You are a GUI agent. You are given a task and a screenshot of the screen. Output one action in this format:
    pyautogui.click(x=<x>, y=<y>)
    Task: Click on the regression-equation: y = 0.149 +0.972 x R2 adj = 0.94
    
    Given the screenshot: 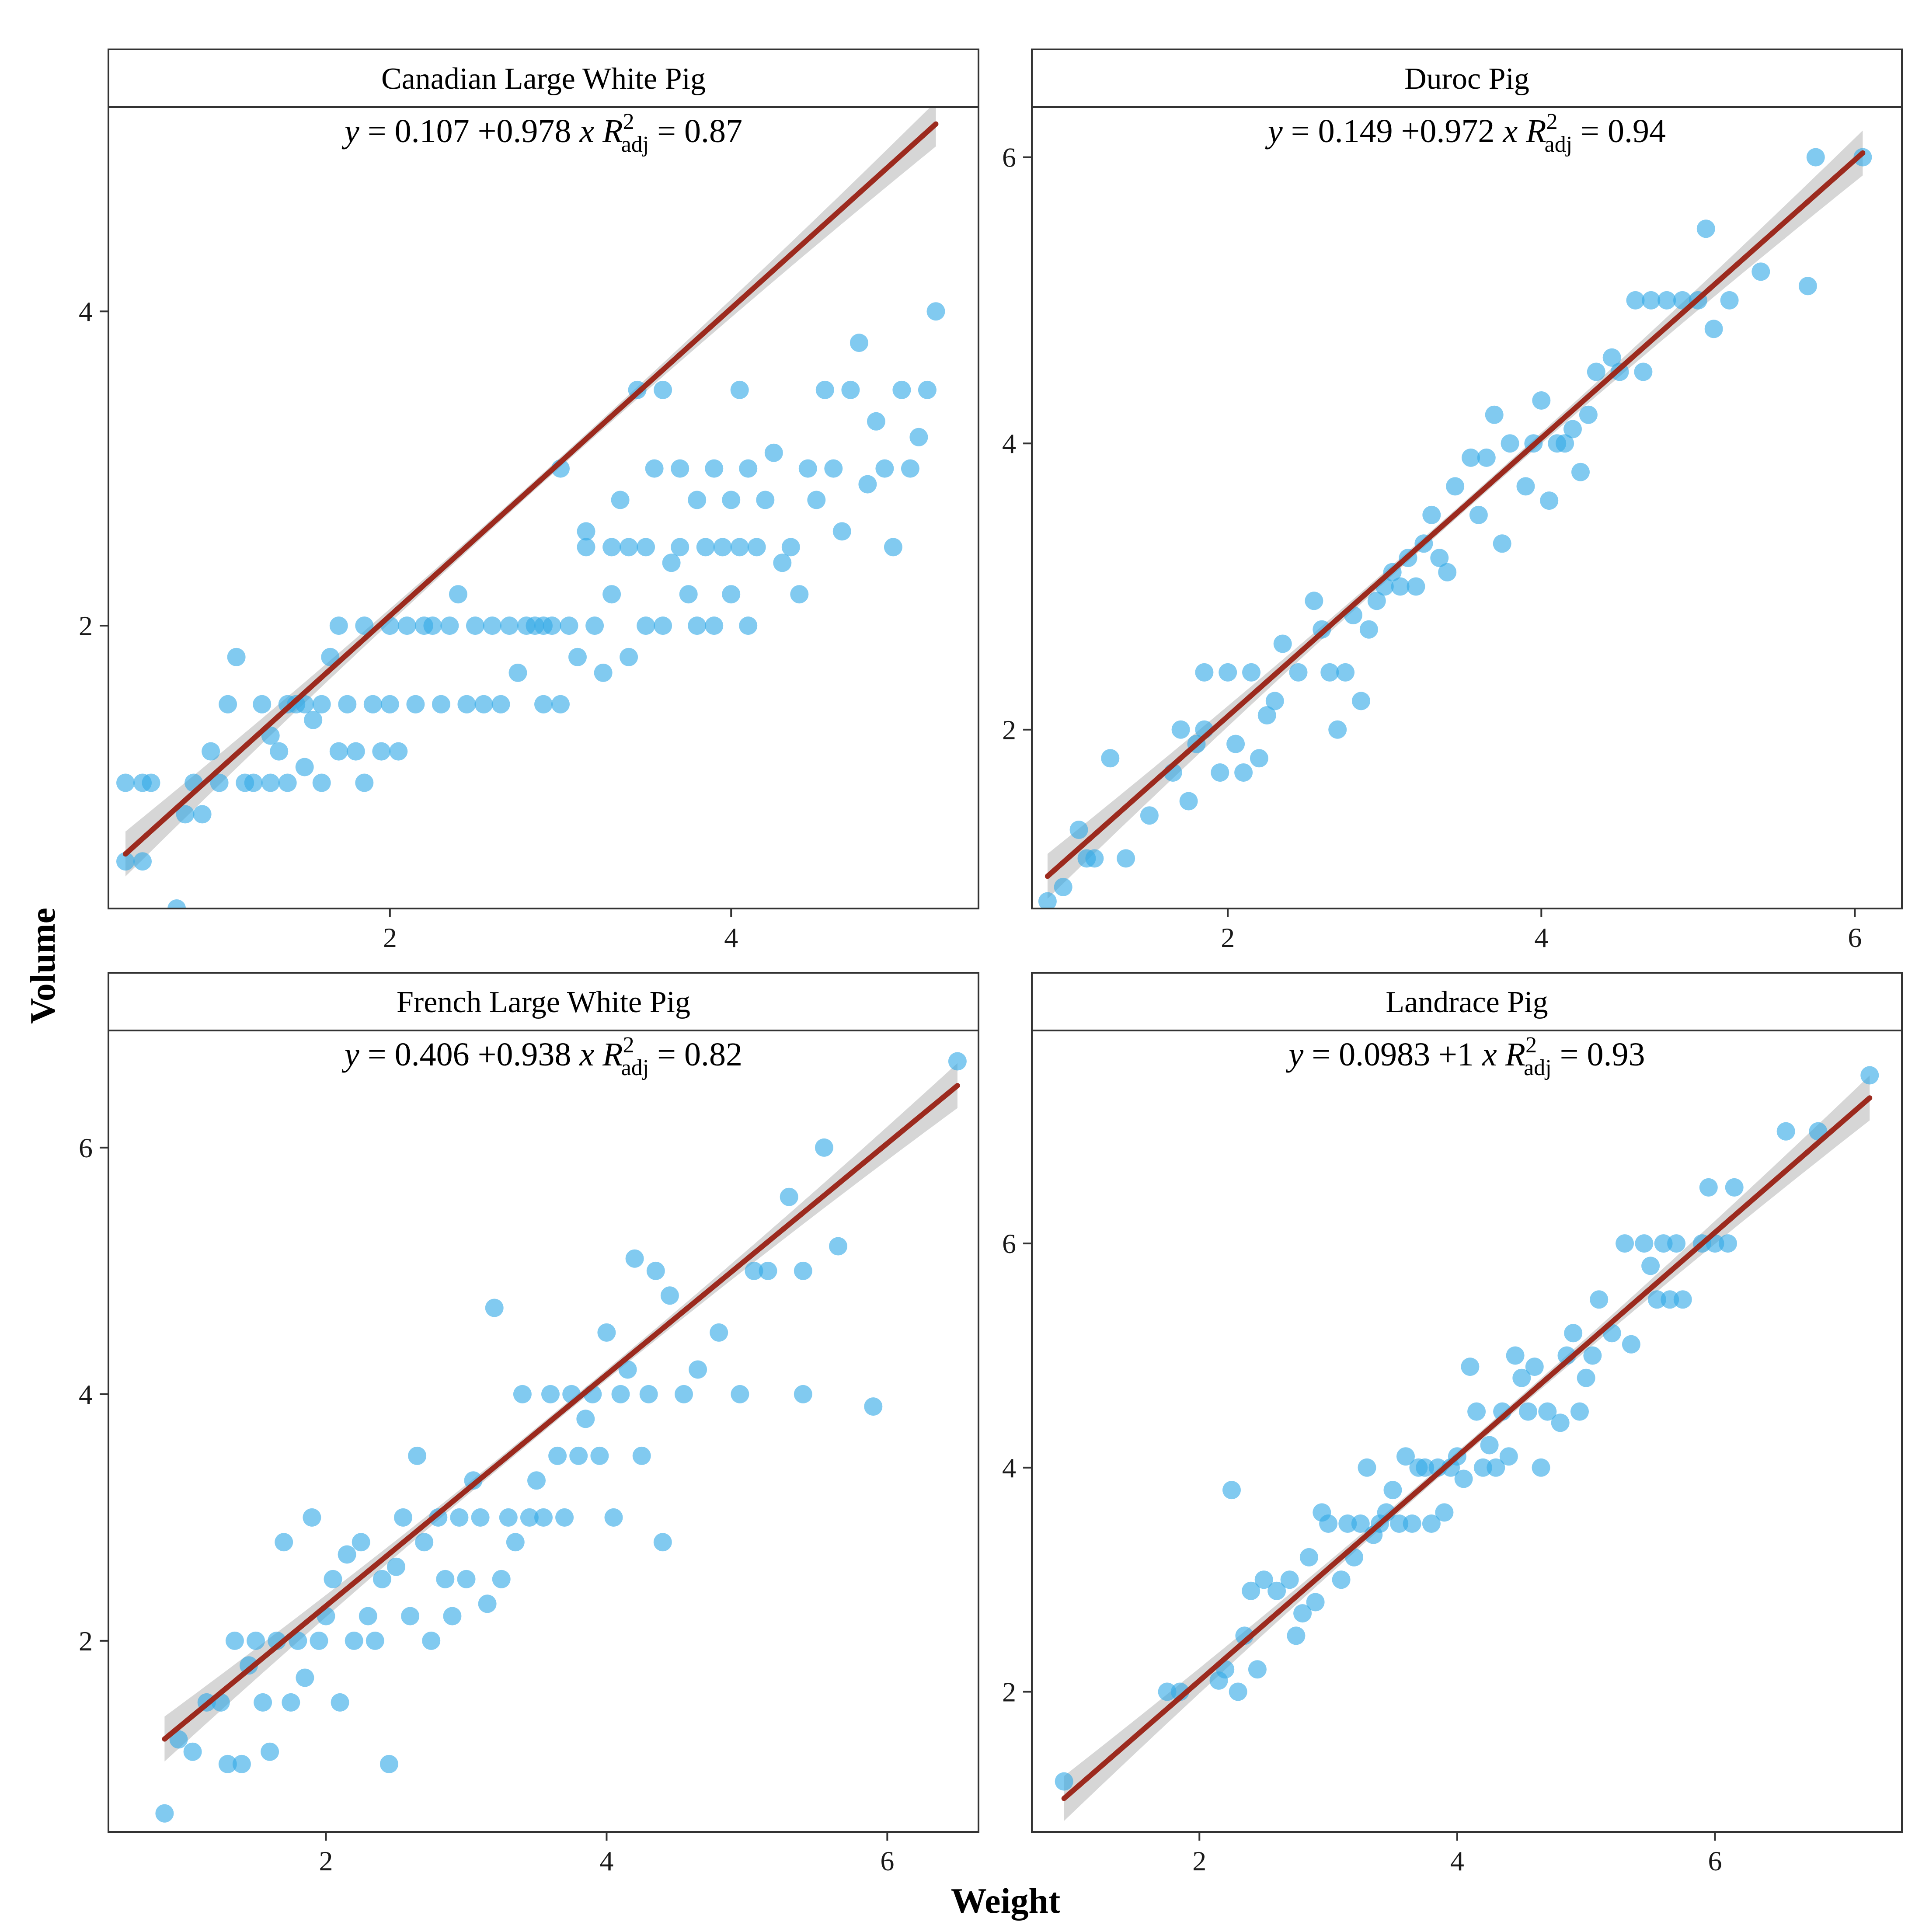 What is the action you would take?
    pyautogui.click(x=1465, y=133)
    